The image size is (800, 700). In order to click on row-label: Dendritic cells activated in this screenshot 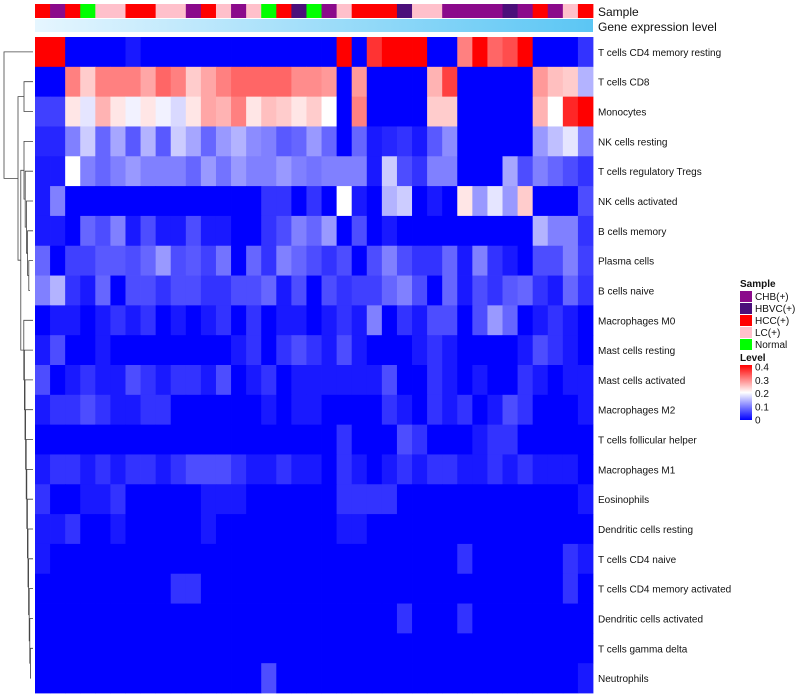, I will do `click(650, 619)`.